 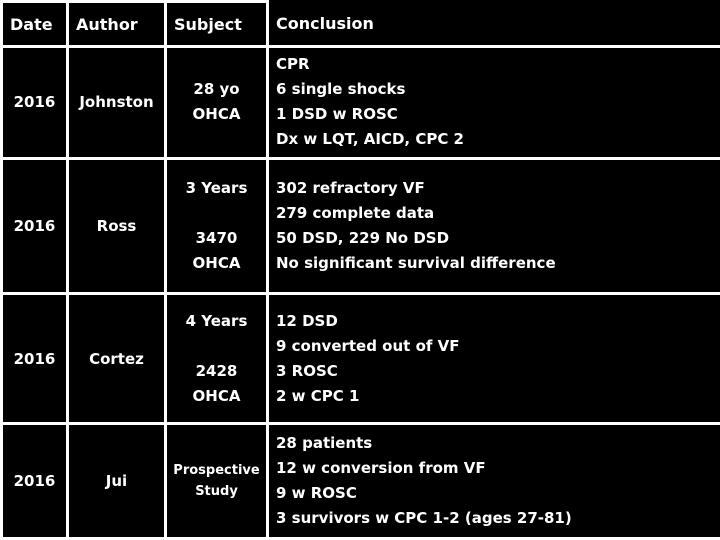 What do you see at coordinates (316, 493) in the screenshot?
I see `conclusion-line: 9 w ROSC` at bounding box center [316, 493].